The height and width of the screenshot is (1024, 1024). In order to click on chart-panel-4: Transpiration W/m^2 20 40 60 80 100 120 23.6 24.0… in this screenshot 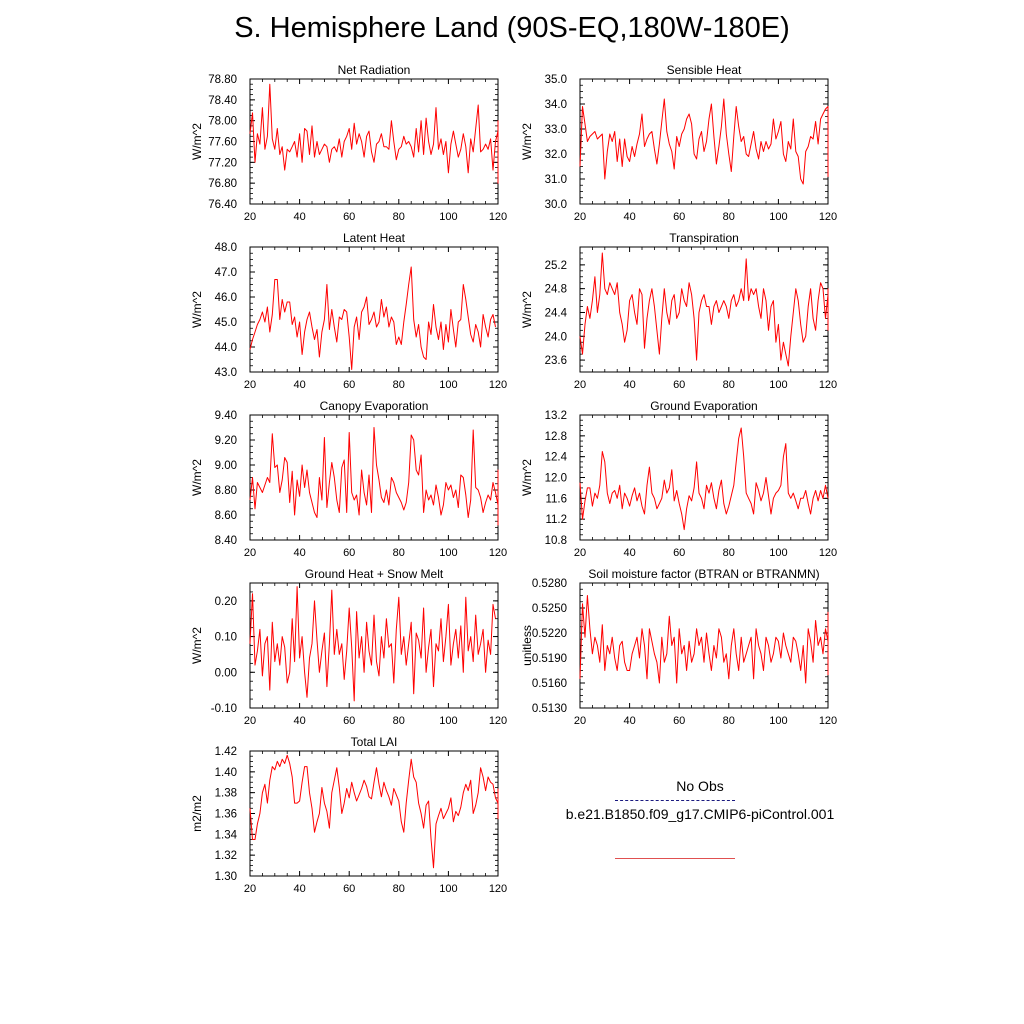, I will do `click(678, 311)`.